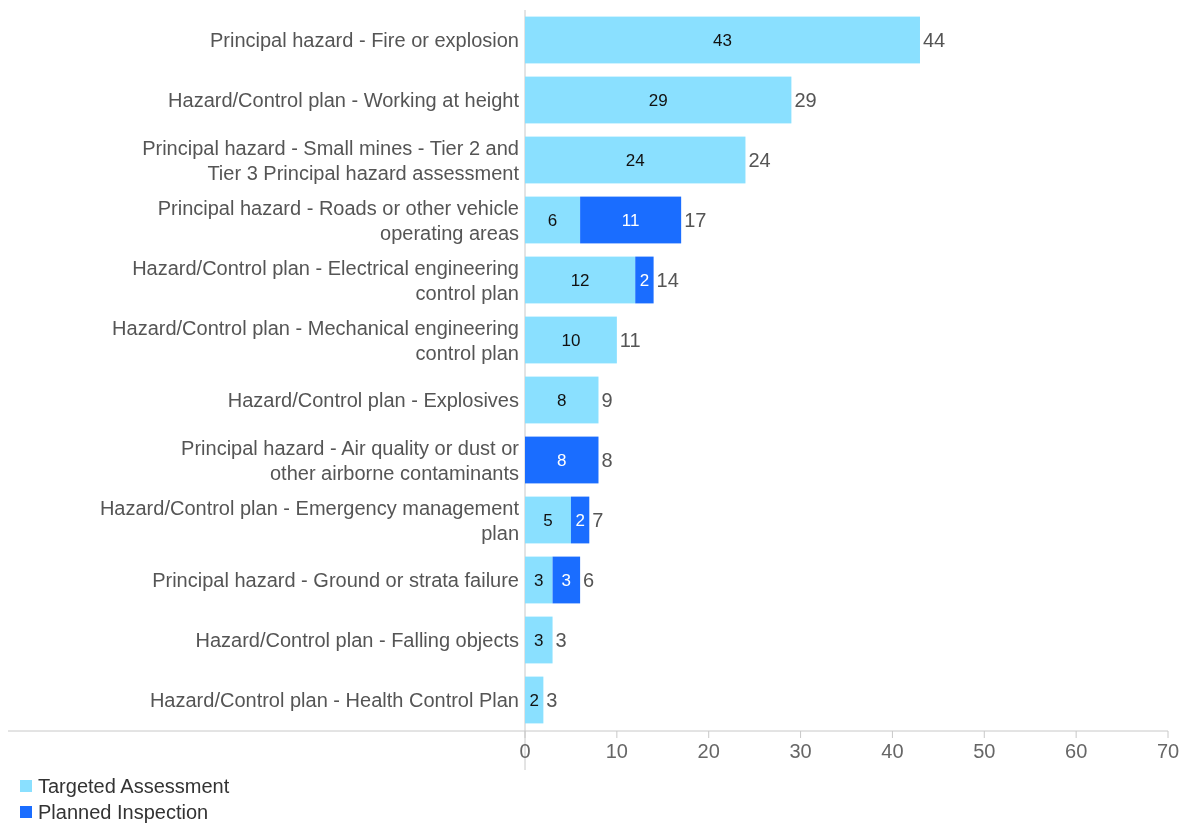 The image size is (1196, 832). What do you see at coordinates (934, 40) in the screenshot?
I see `total-label: 44` at bounding box center [934, 40].